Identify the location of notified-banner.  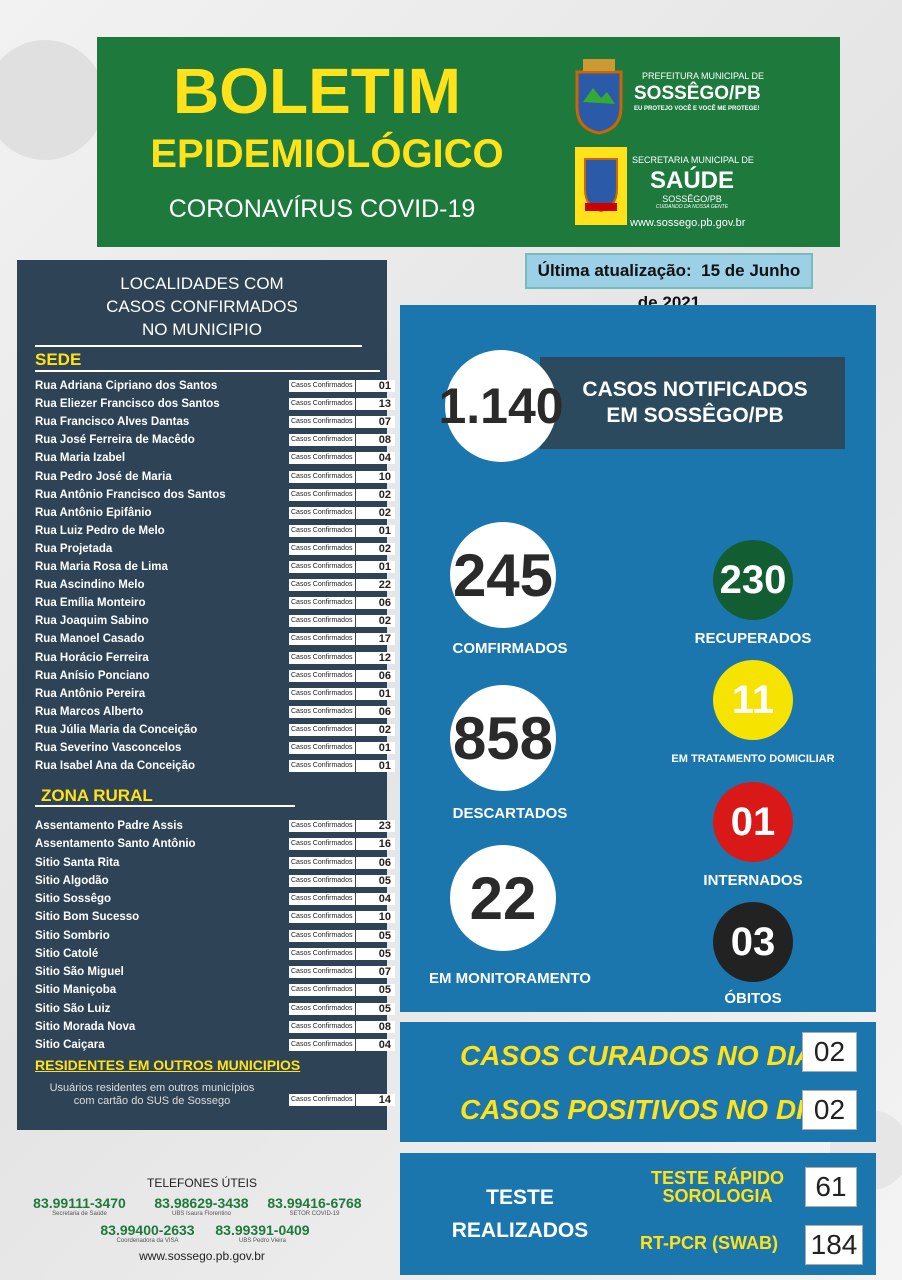
(692, 403).